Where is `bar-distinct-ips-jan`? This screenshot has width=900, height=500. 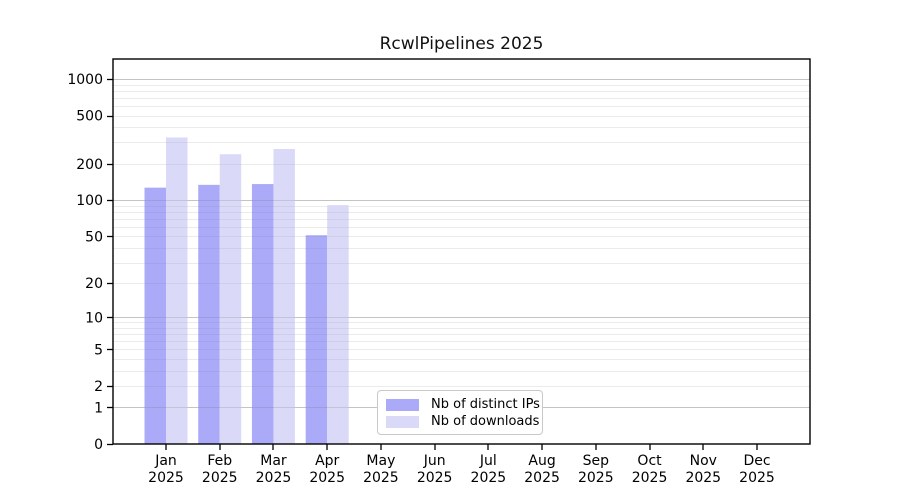 bar-distinct-ips-jan is located at coordinates (155, 315).